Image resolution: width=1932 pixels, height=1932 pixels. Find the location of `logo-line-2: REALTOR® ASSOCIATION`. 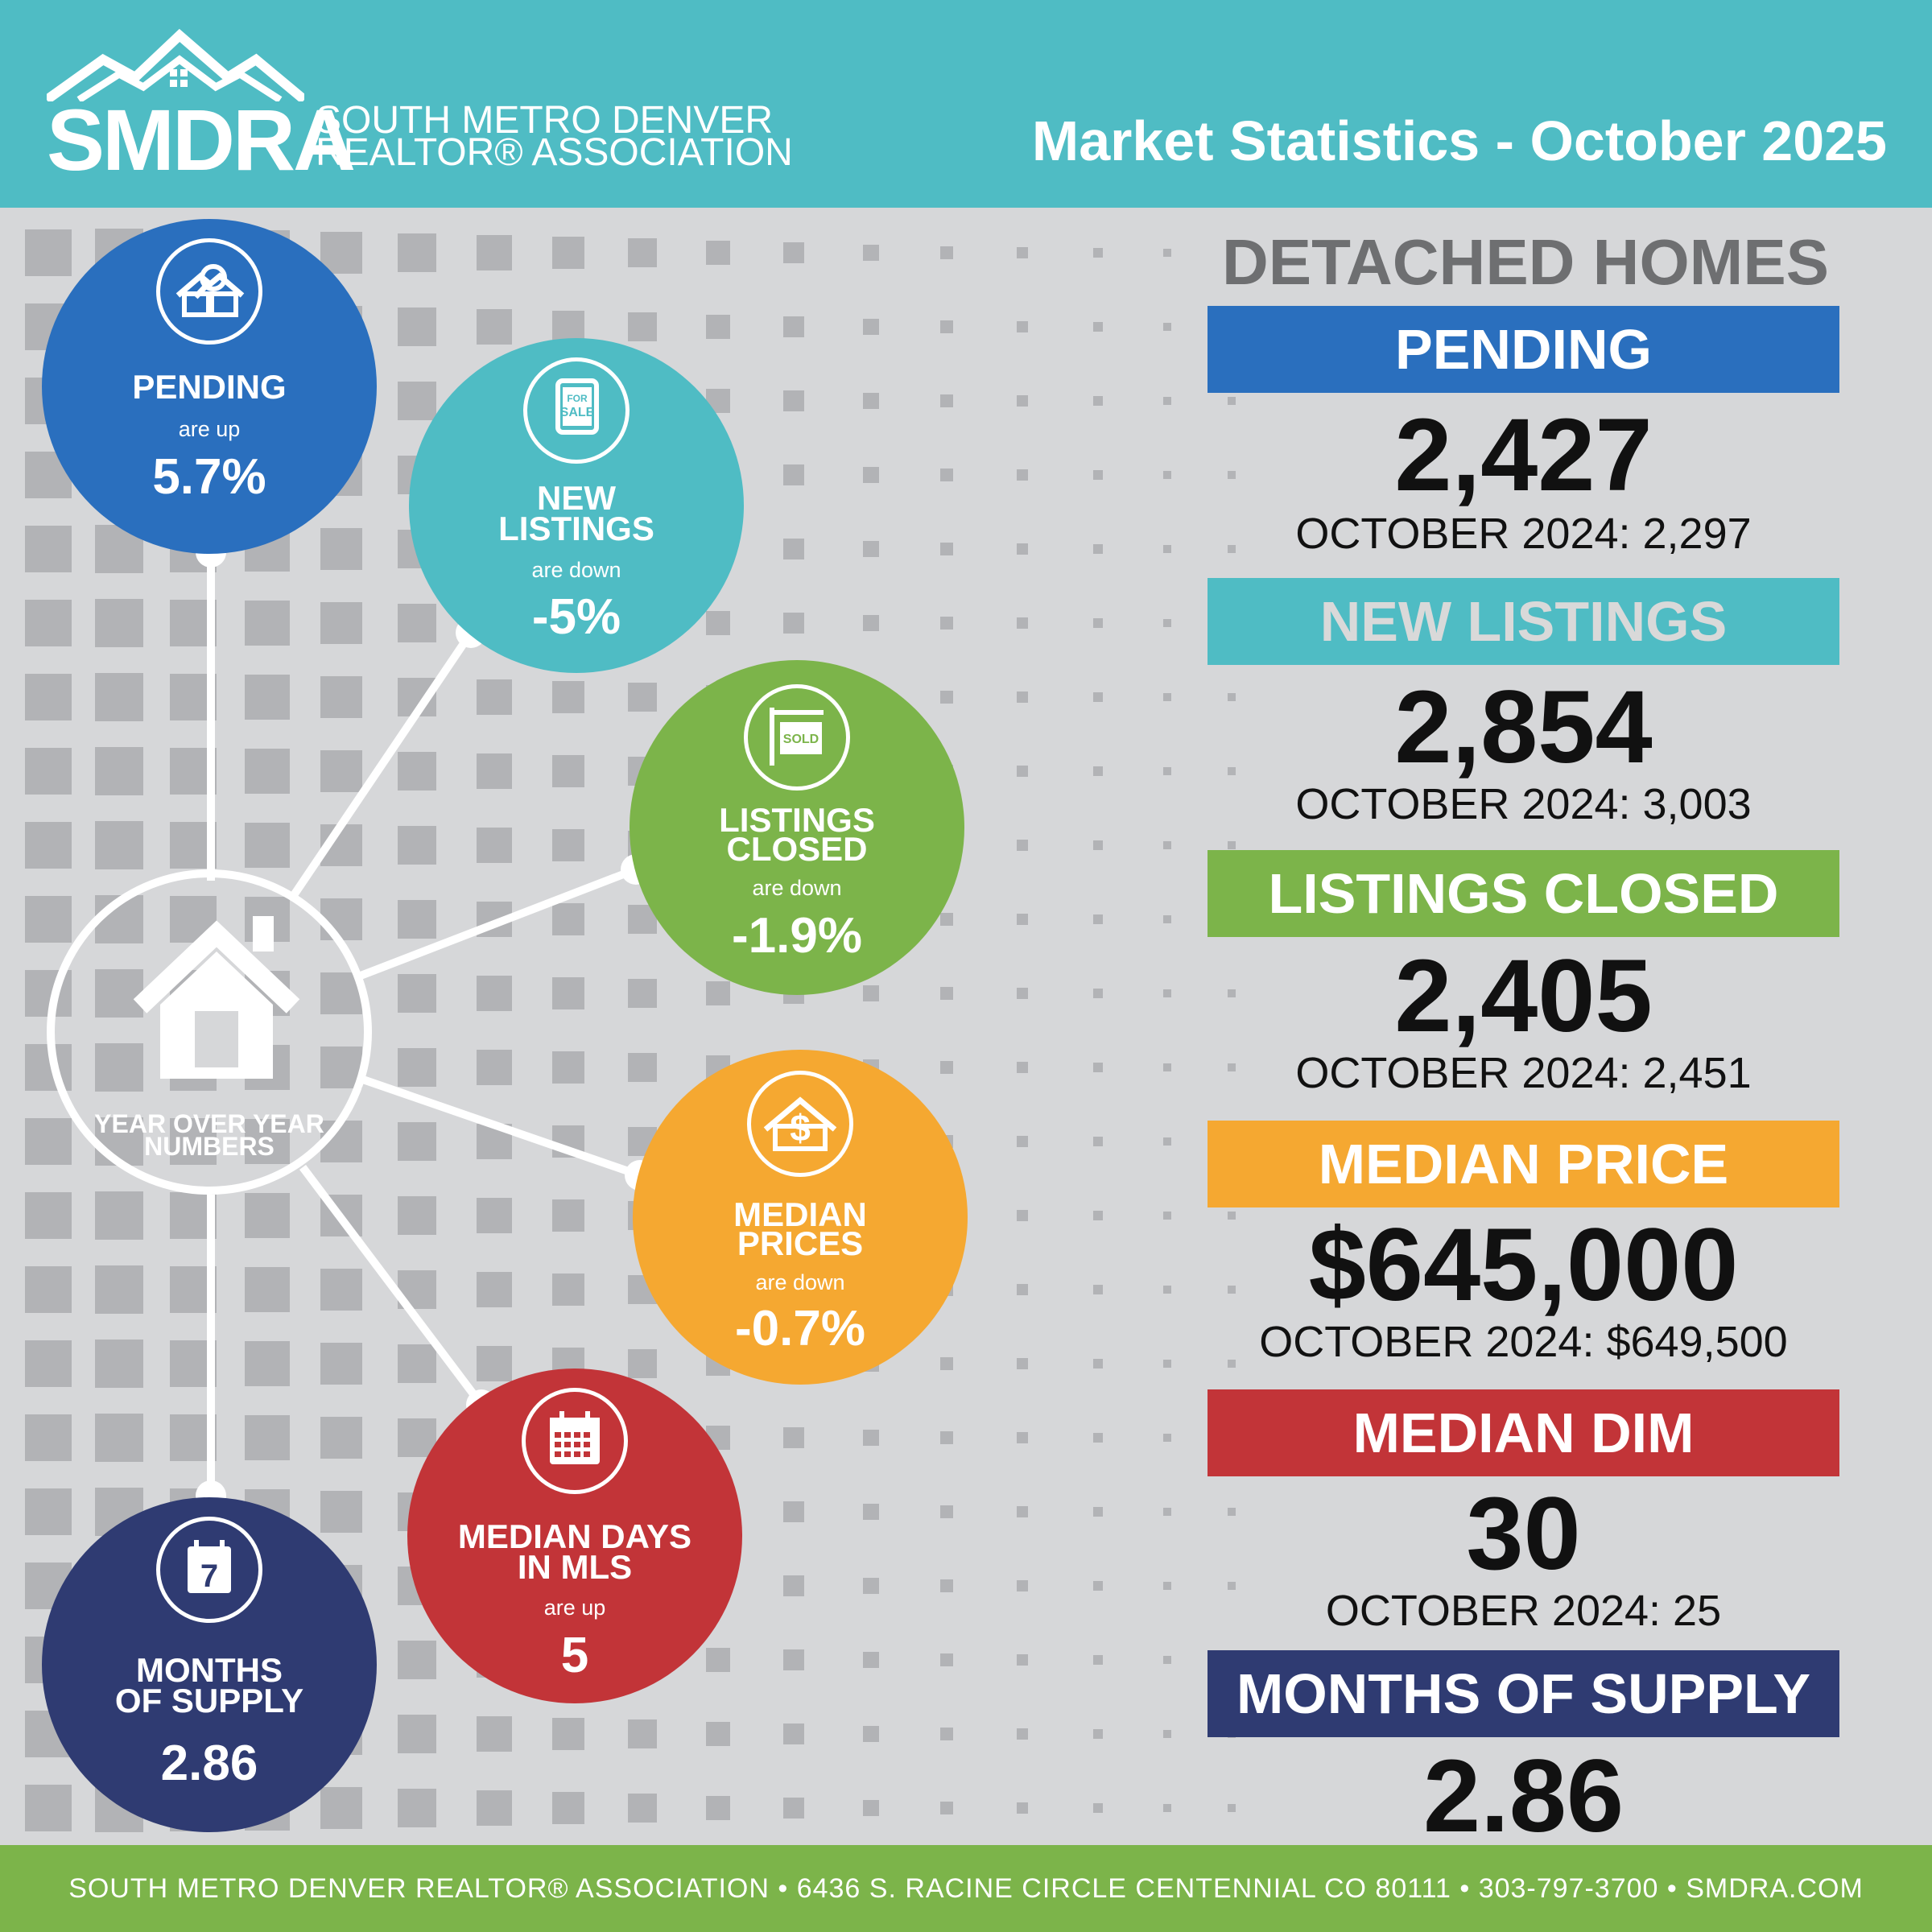

logo-line-2: REALTOR® ASSOCIATION is located at coordinates (554, 152).